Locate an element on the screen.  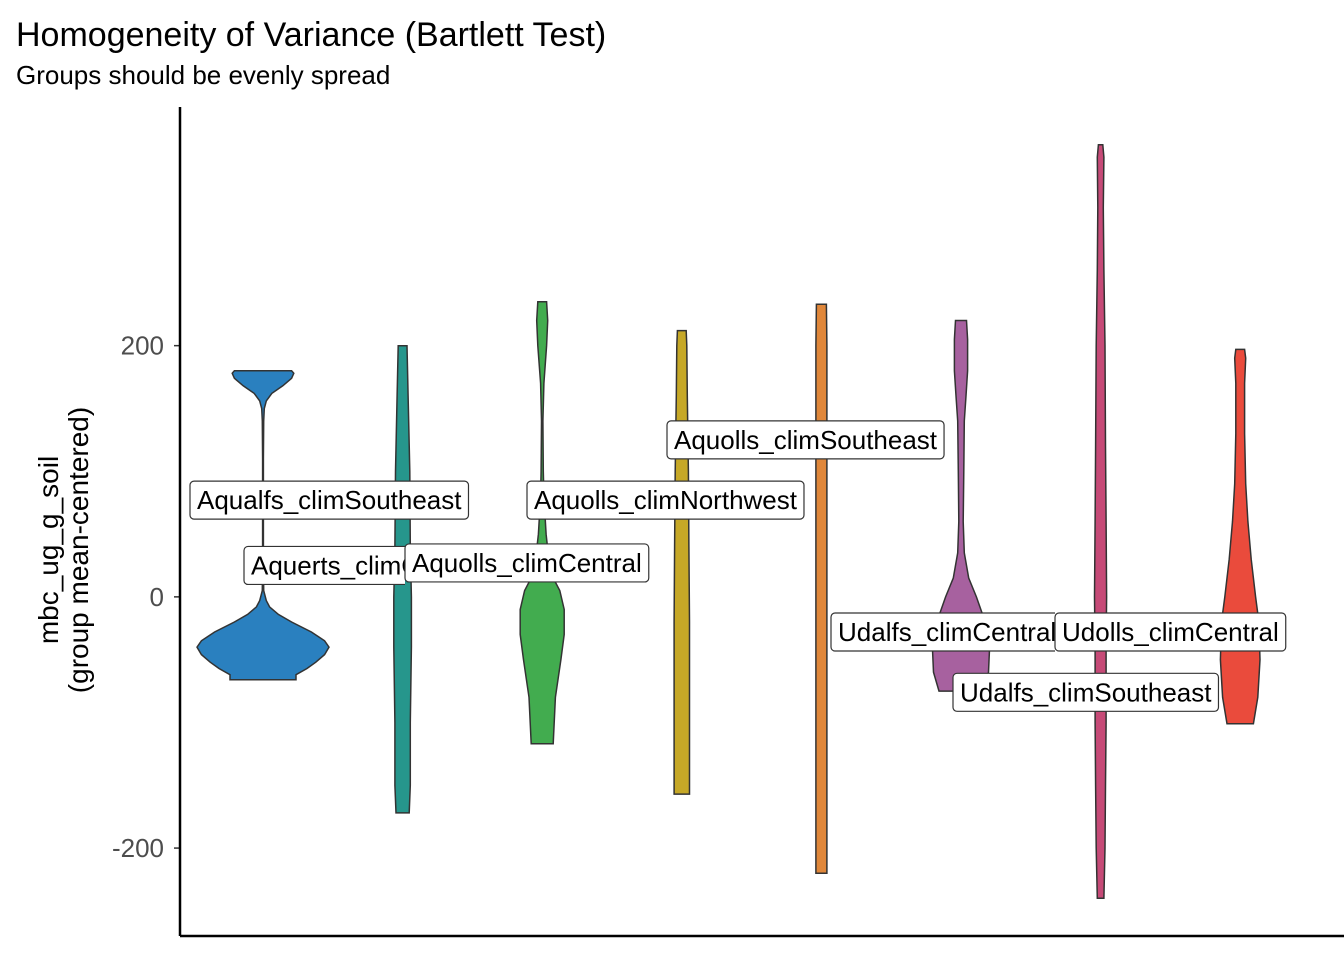
annotation-label: Udalfs_climSoutheast is located at coordinates (1086, 692).